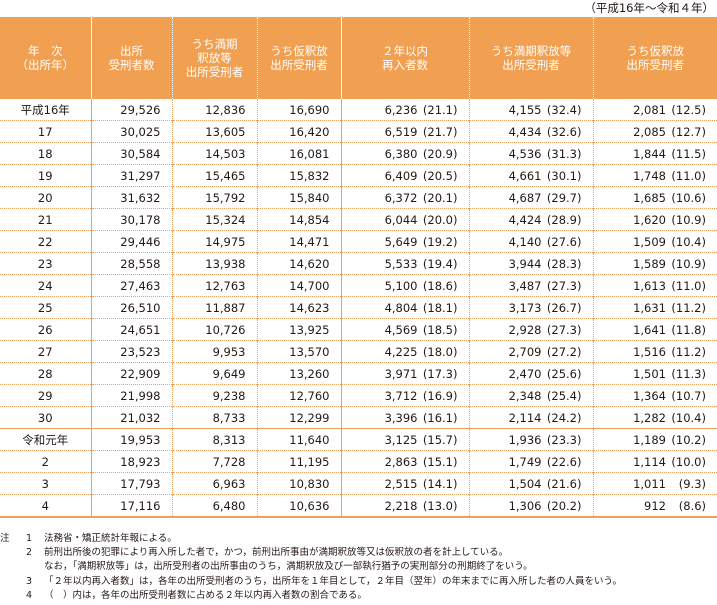 This screenshot has height=605, width=717. What do you see at coordinates (401, 307) in the screenshot?
I see `reimprisoned-count: 4,804` at bounding box center [401, 307].